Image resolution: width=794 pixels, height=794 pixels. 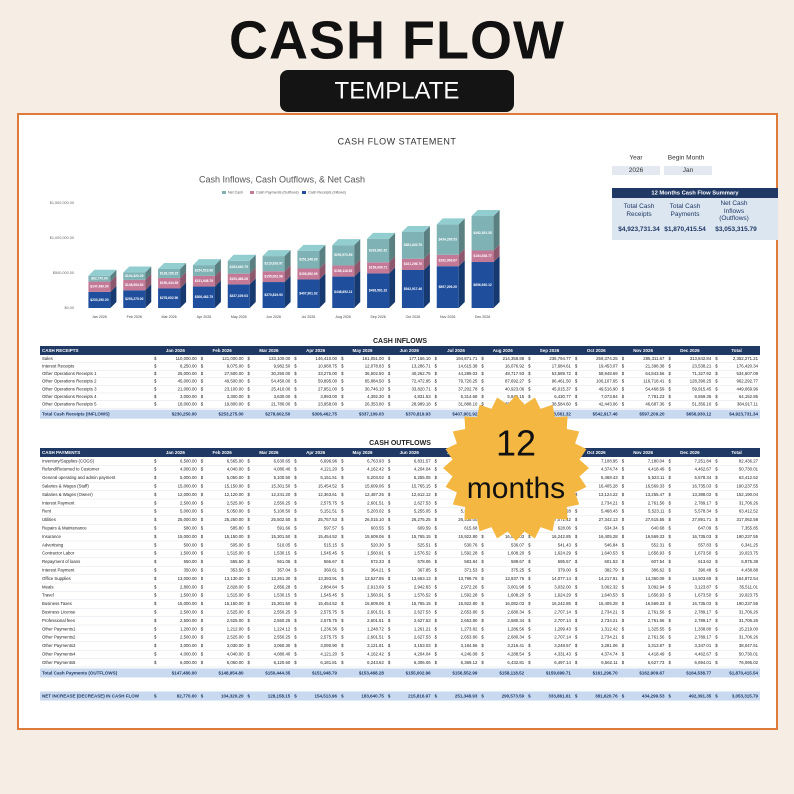 I want to click on data-label: $492,391.35, so click(x=482, y=233).